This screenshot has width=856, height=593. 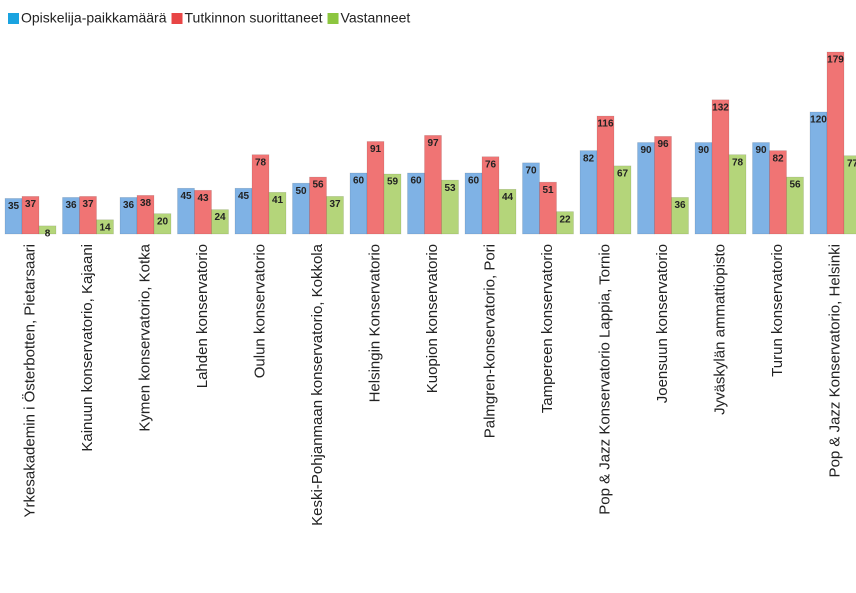 I want to click on value-label: 132, so click(x=720, y=107).